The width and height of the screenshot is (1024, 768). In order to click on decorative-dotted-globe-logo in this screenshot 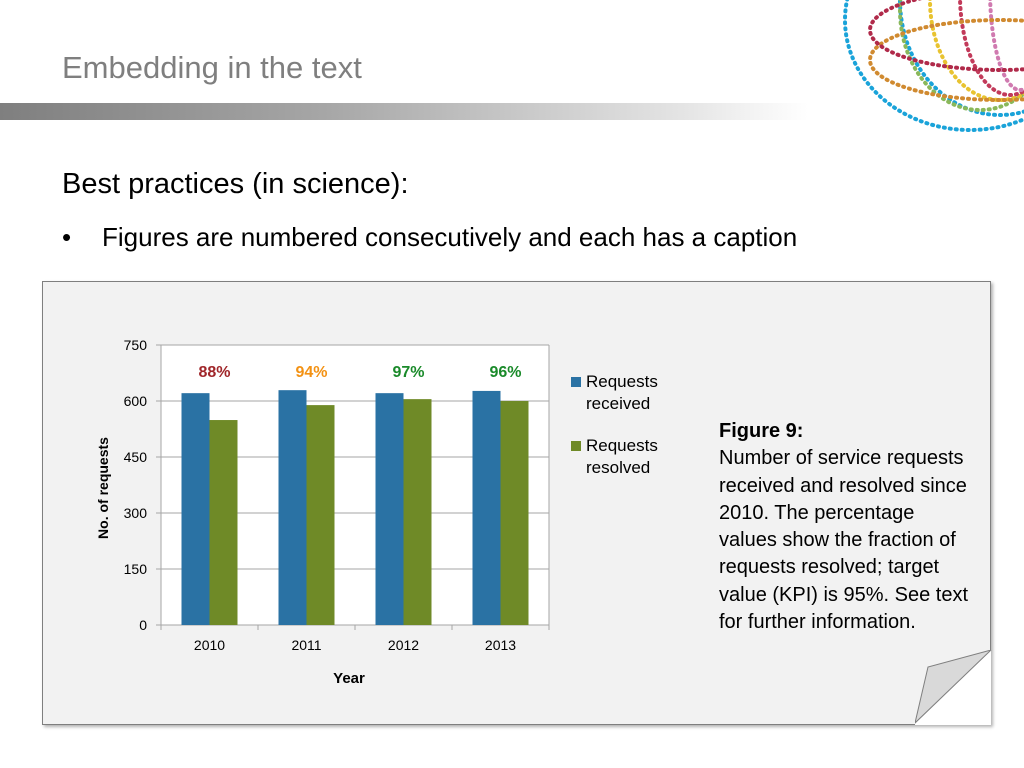, I will do `click(933, 66)`.